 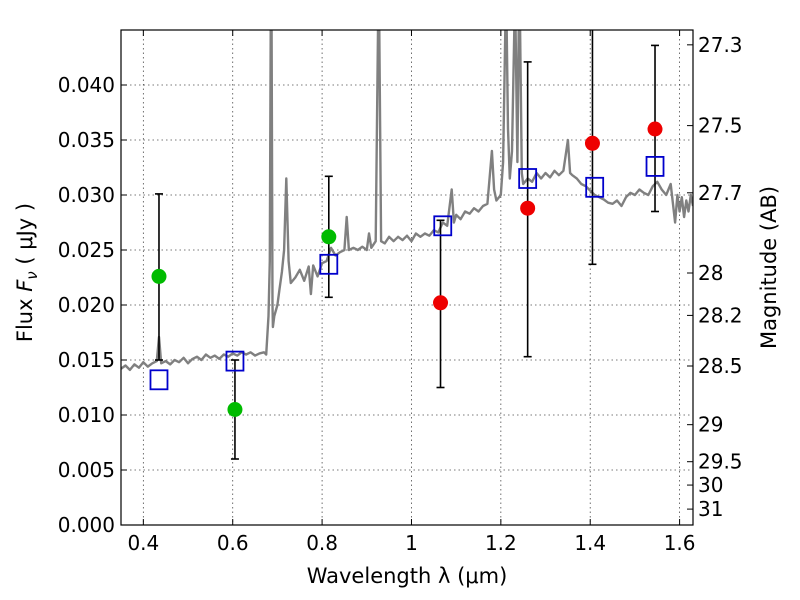 What do you see at coordinates (322, 543) in the screenshot?
I see `x-tick-label: 0.8` at bounding box center [322, 543].